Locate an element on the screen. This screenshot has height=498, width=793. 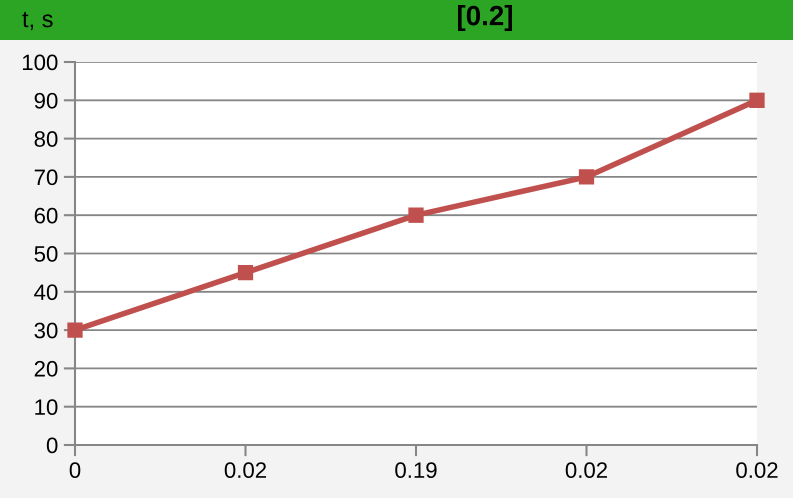
x-tick-label: 0.19 is located at coordinates (416, 470).